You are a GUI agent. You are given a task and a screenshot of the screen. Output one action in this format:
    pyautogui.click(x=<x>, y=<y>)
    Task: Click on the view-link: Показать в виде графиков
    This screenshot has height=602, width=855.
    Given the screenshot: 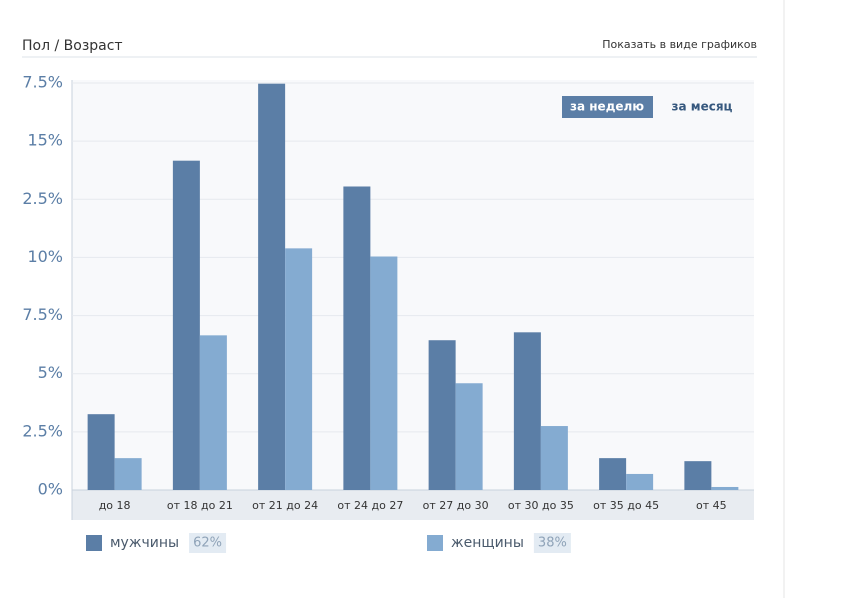 What is the action you would take?
    pyautogui.click(x=679, y=44)
    